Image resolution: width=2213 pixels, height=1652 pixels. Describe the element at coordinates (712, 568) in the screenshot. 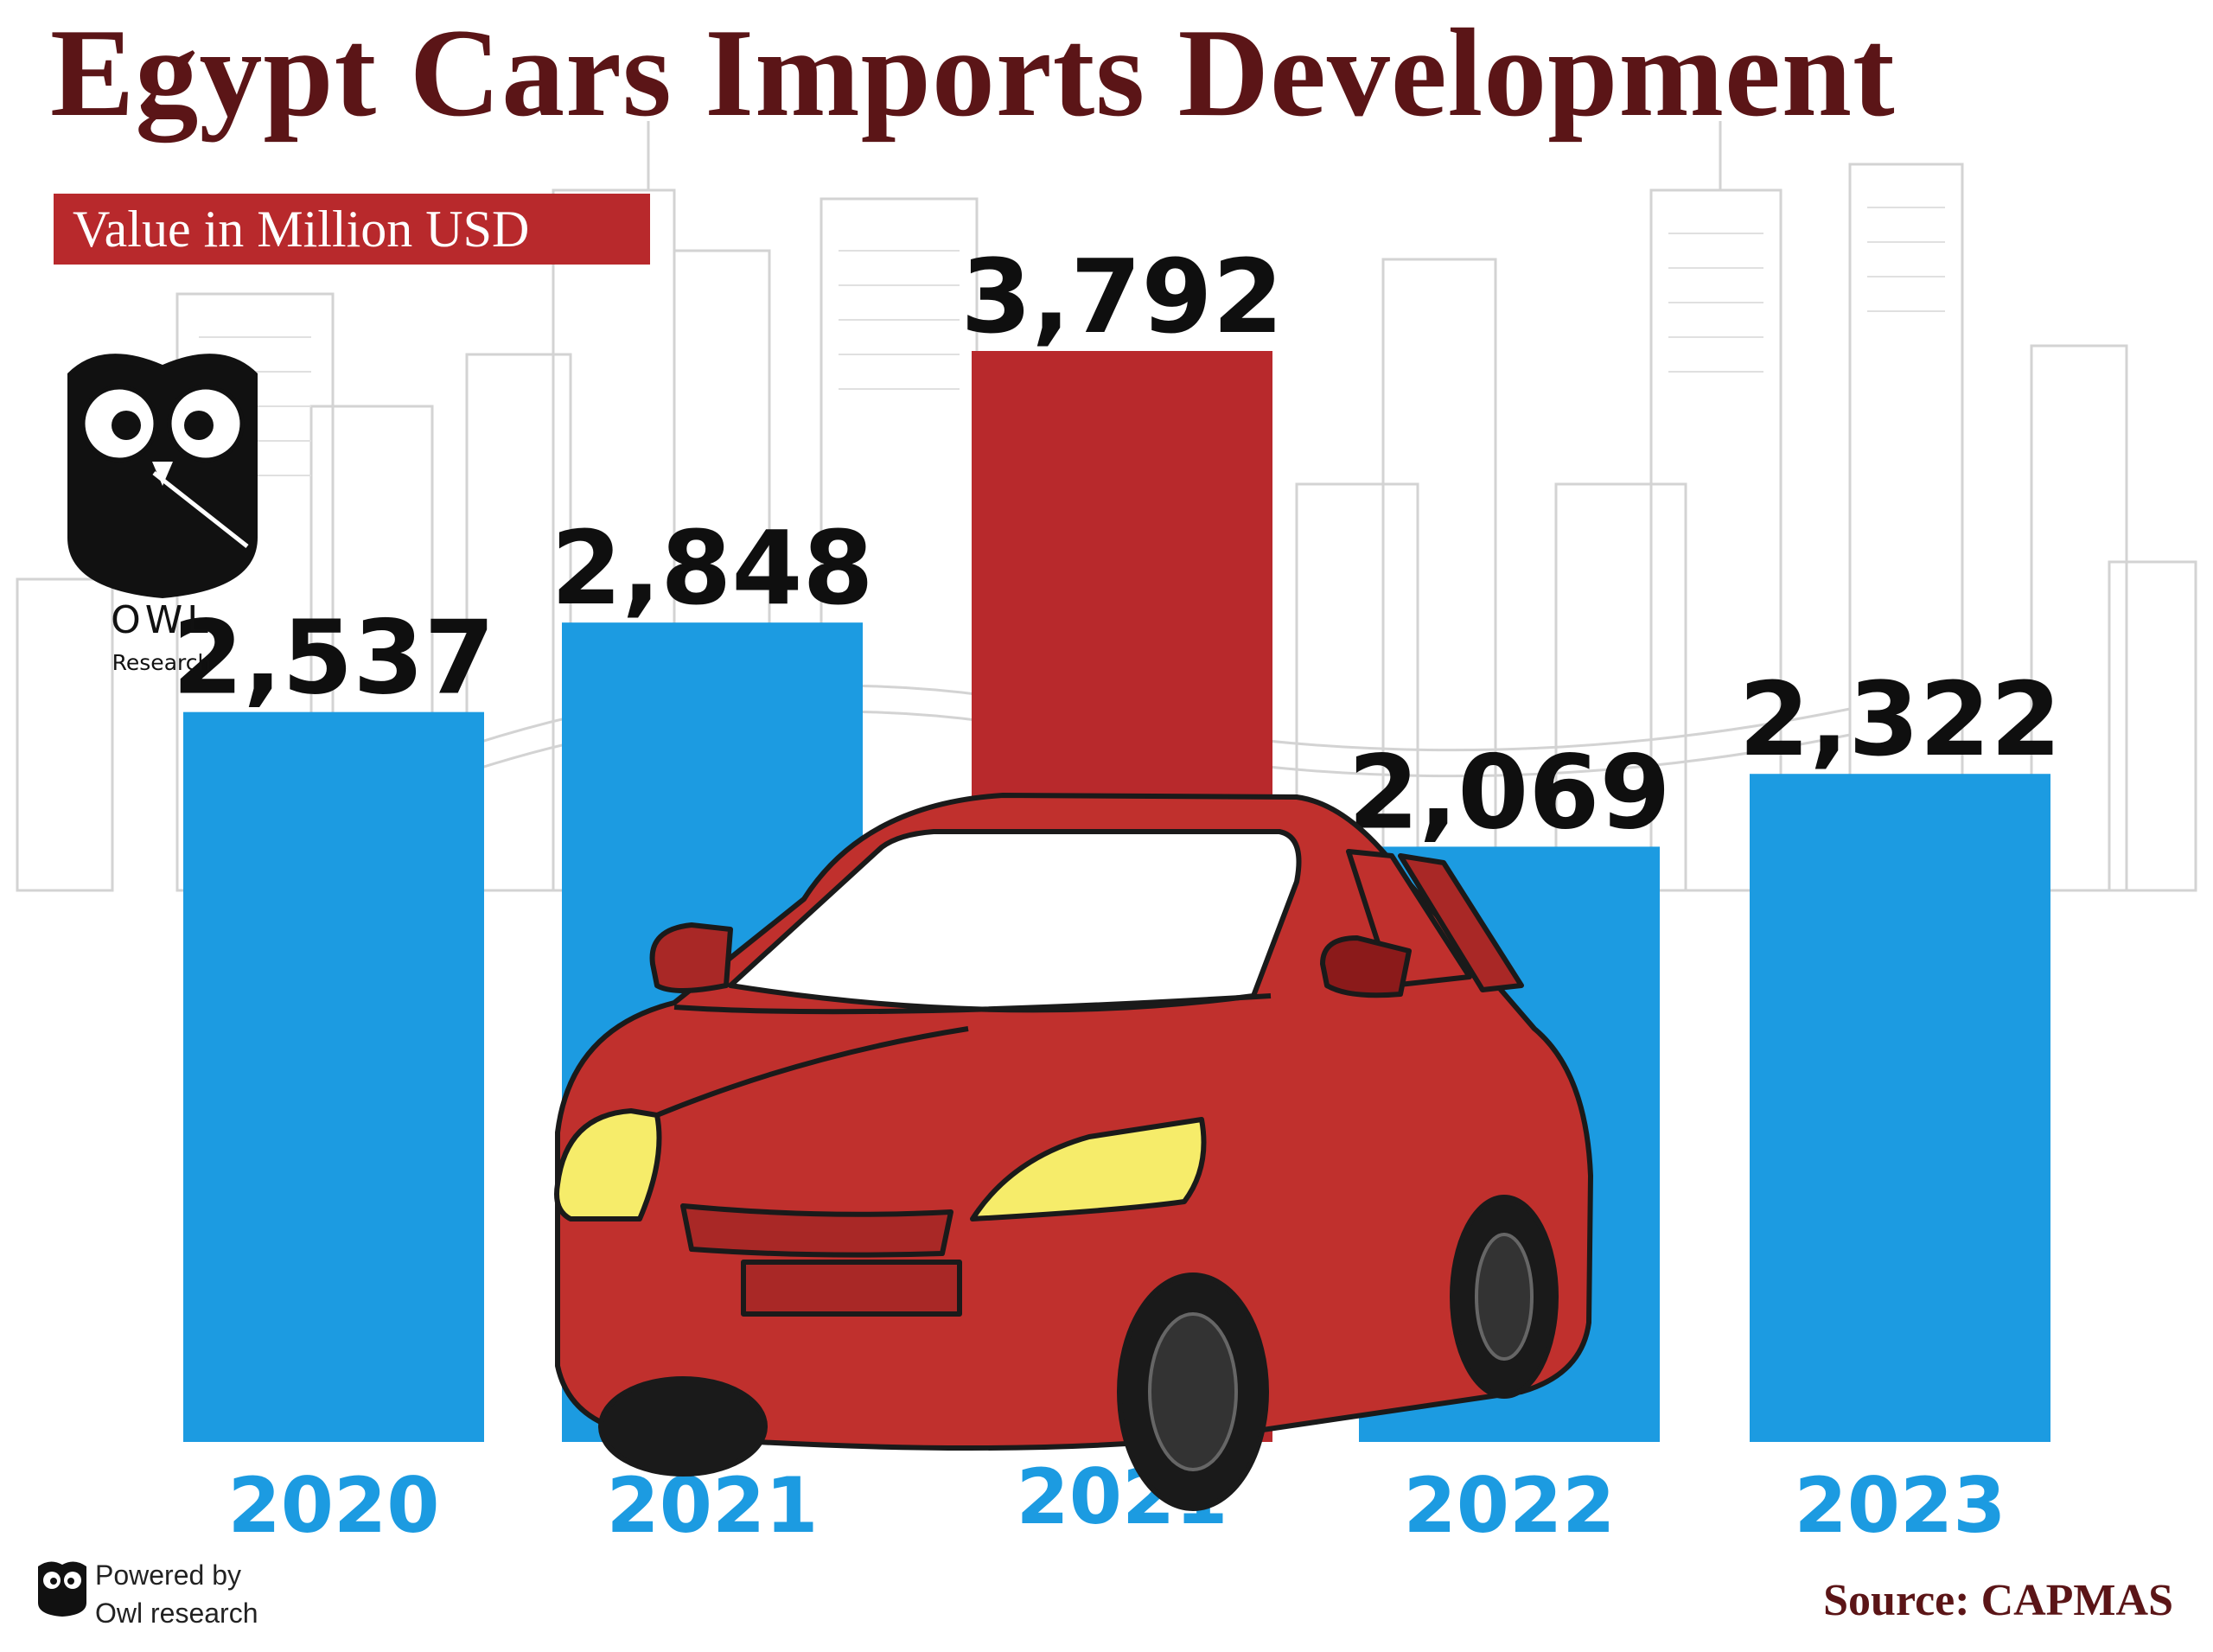

I see `value-label: 2,848` at that location.